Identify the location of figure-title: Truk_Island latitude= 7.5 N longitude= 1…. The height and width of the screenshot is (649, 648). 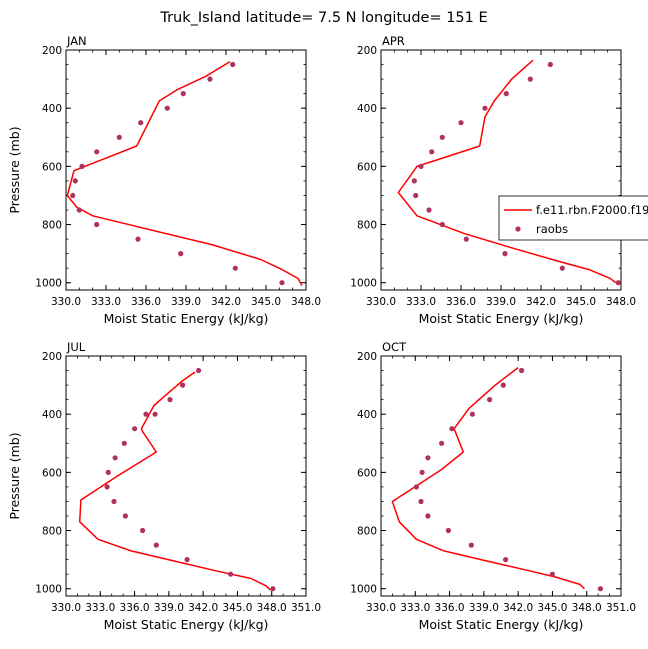
(323, 18).